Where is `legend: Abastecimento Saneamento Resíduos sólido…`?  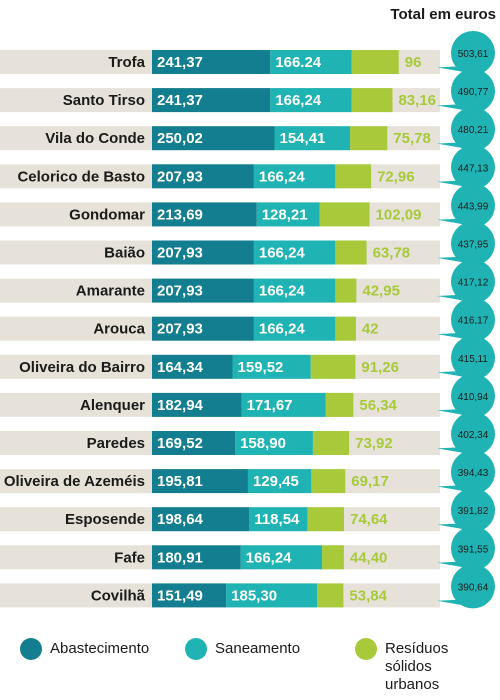
legend: Abastecimento Saneamento Resíduos sólido… is located at coordinates (250, 665).